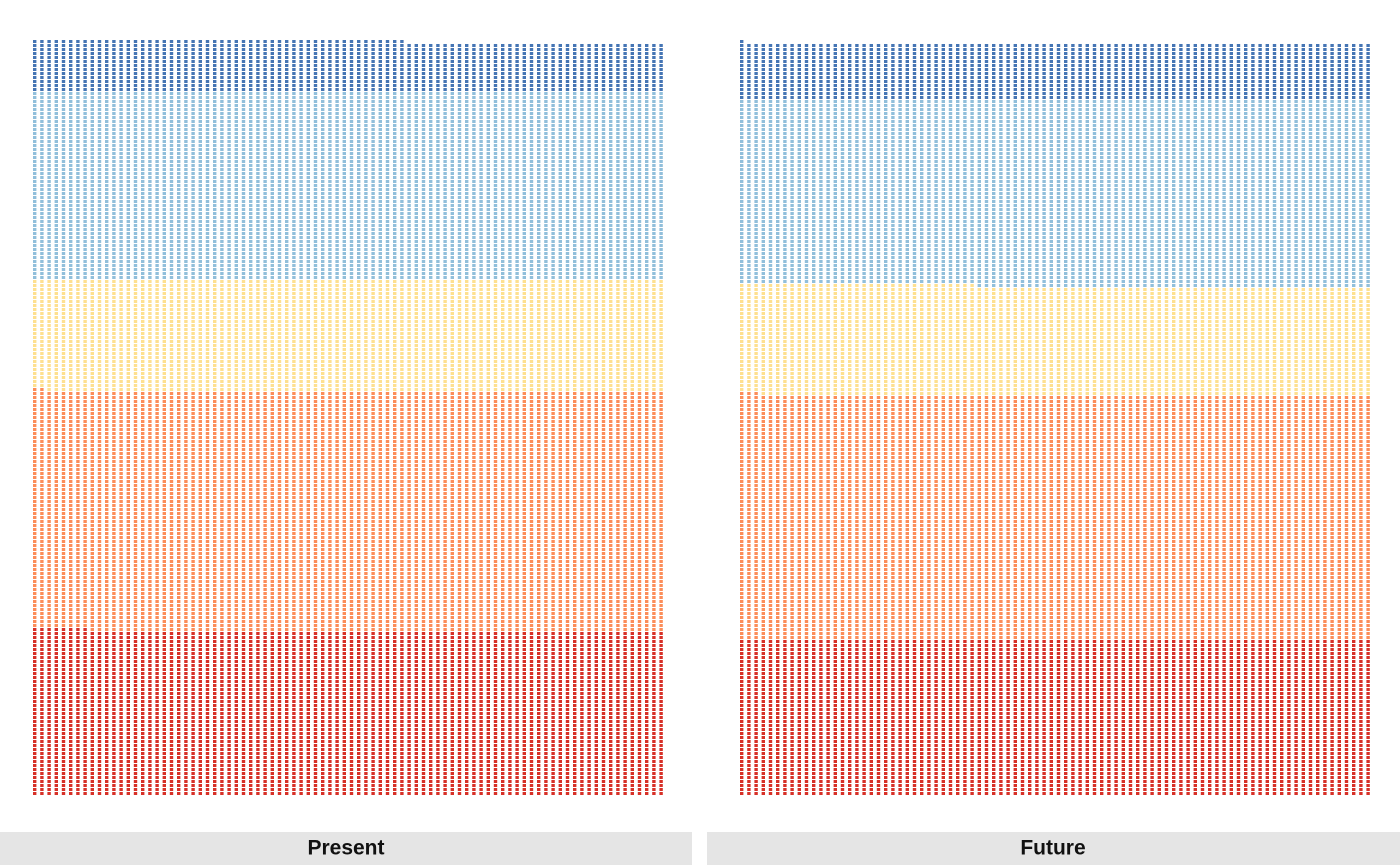  I want to click on strip-label: Future, so click(1052, 848).